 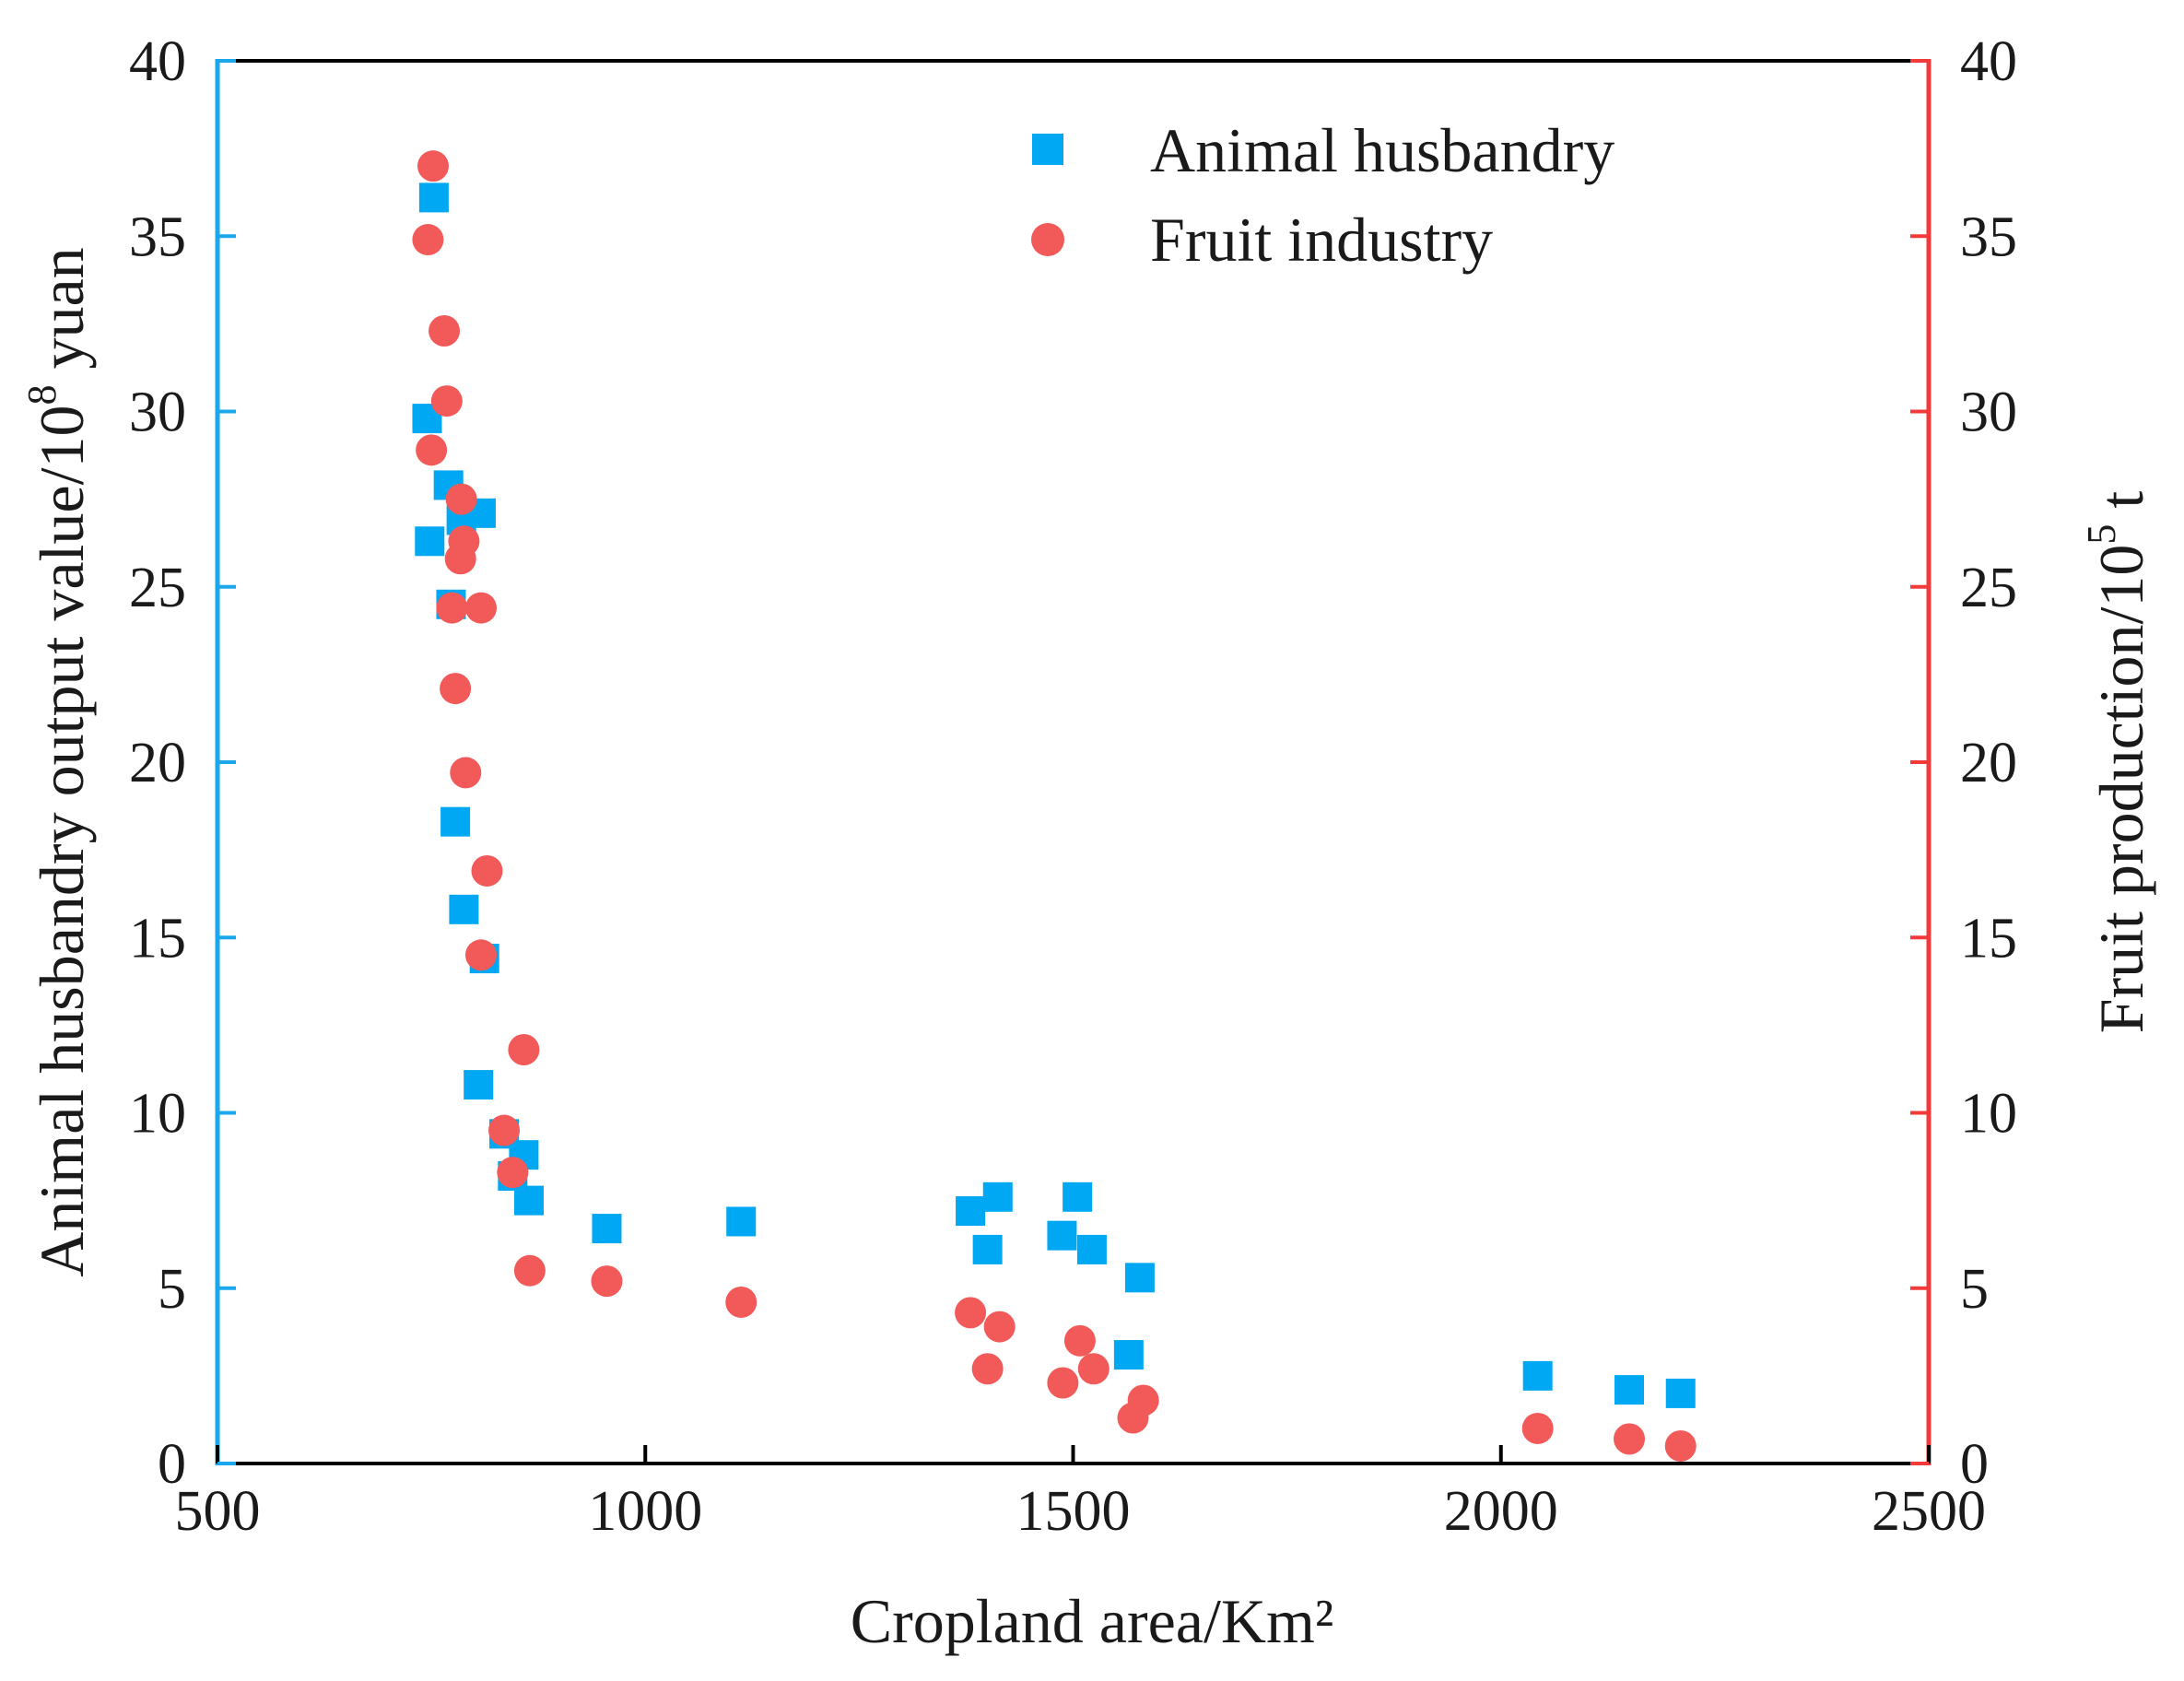 I want to click on right-y-axis-title-base: Fruit production/10, so click(x=2121, y=789).